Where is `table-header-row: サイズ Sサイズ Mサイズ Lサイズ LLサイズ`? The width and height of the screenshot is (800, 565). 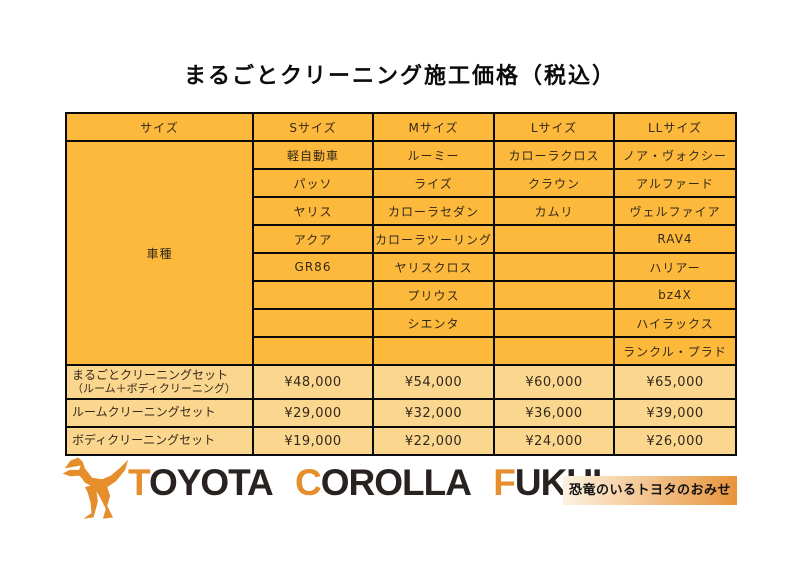 table-header-row: サイズ Sサイズ Mサイズ Lサイズ LLサイズ is located at coordinates (401, 127).